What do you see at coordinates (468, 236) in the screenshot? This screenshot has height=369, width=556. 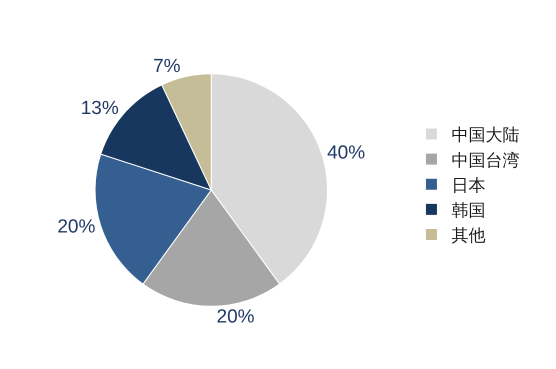 I see `legend-label: 其他` at bounding box center [468, 236].